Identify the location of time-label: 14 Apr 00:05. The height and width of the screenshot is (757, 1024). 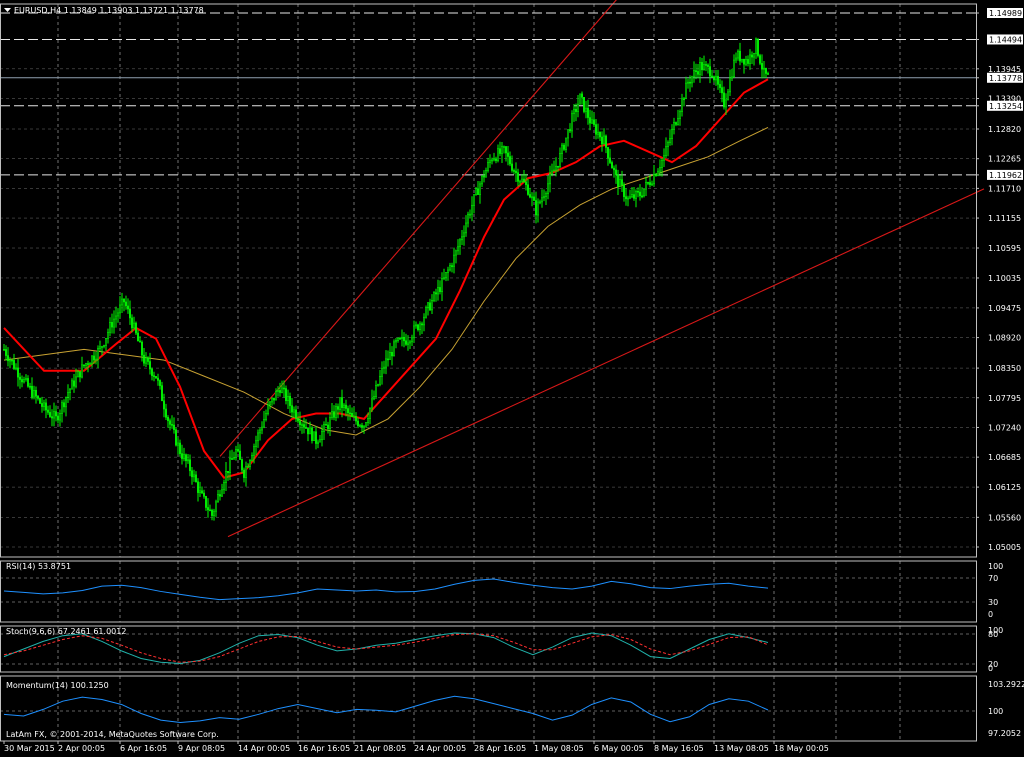
(264, 748).